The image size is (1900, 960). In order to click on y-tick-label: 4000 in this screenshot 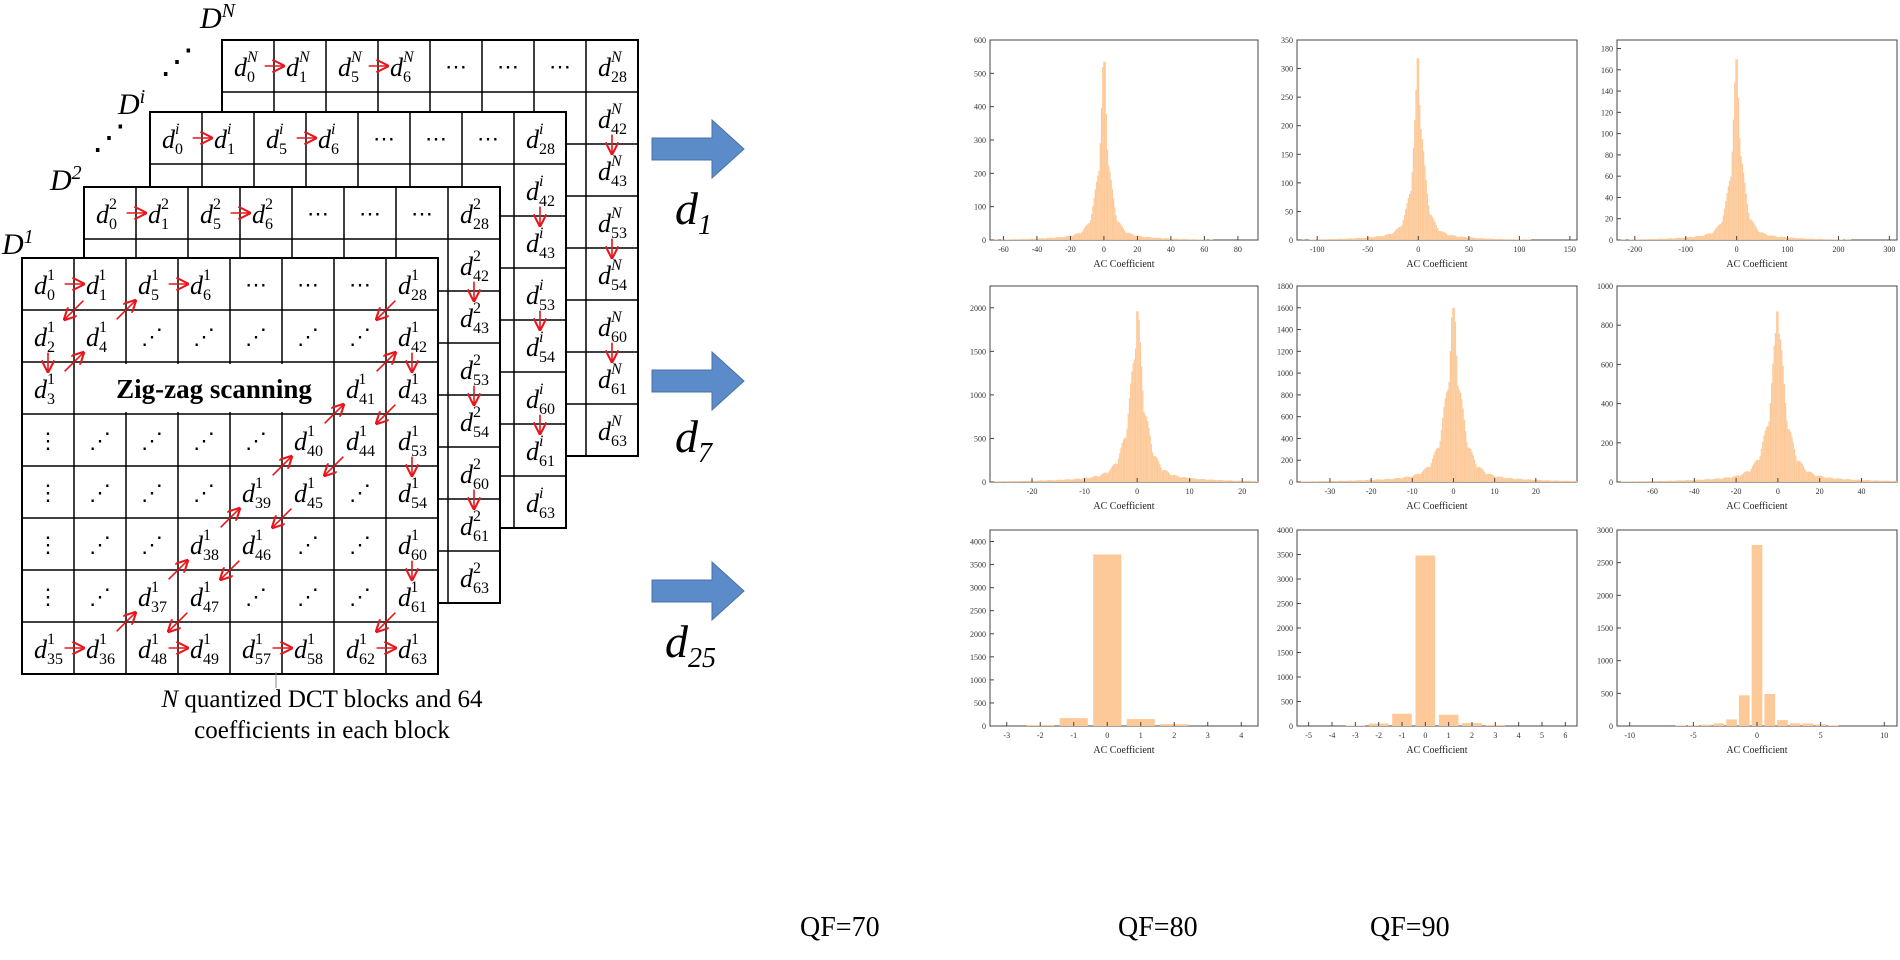, I will do `click(978, 542)`.